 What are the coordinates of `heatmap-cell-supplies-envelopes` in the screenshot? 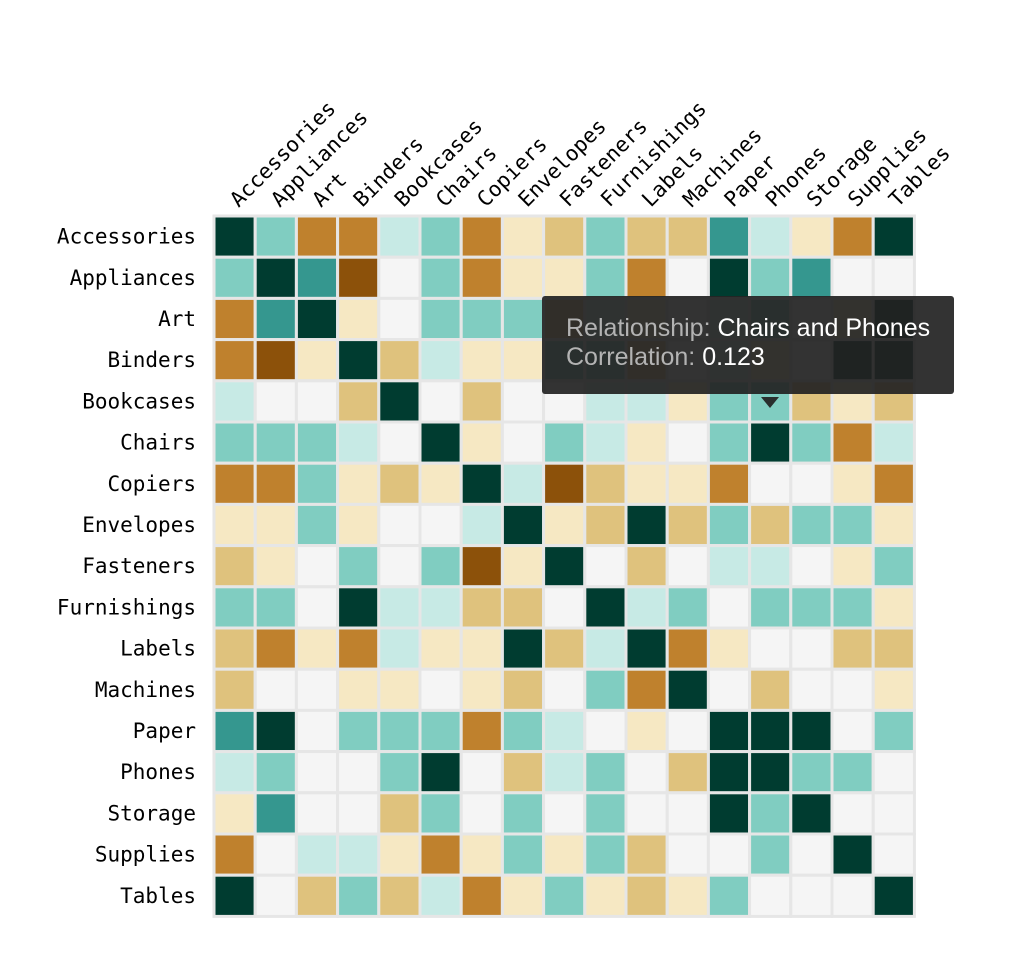 It's located at (523, 854).